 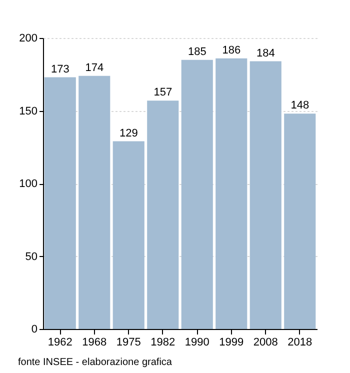 I want to click on y-tick-label: 150, so click(x=28, y=111).